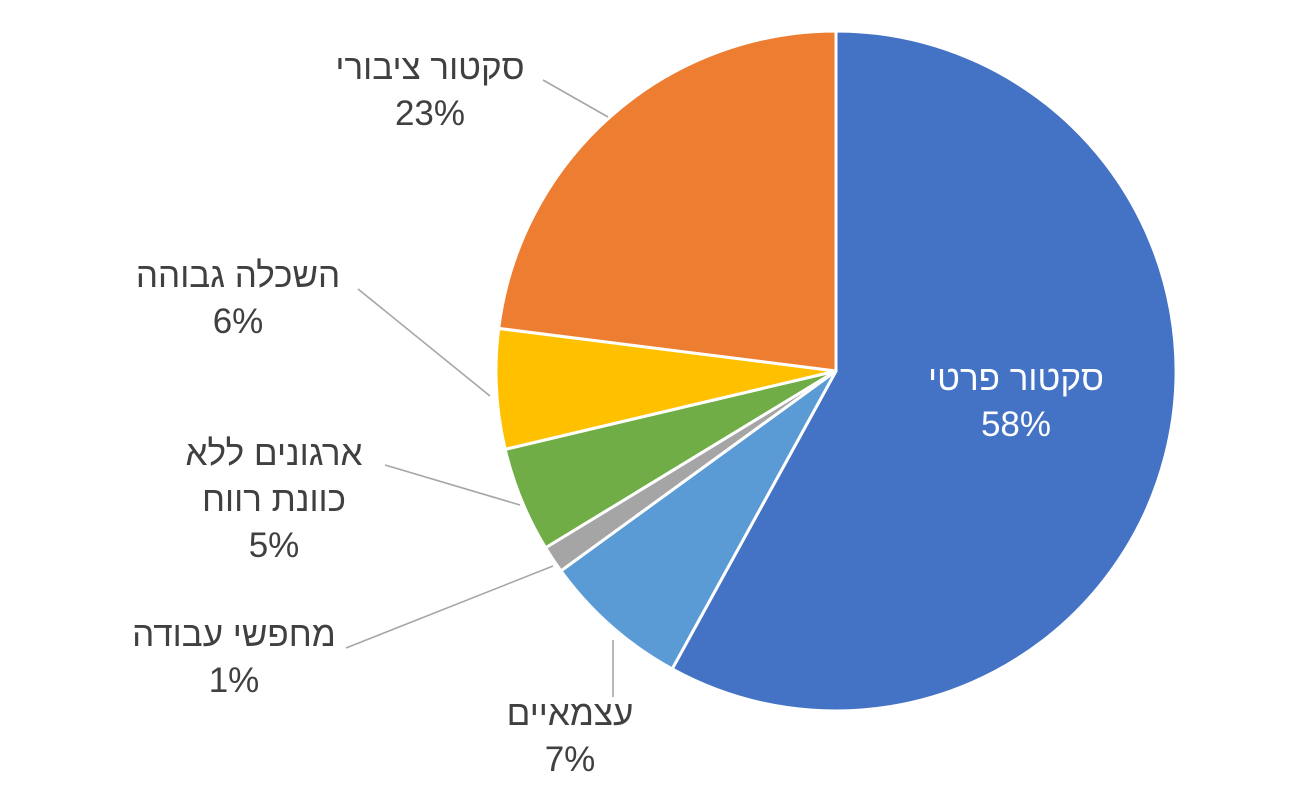 This screenshot has width=1302, height=800. What do you see at coordinates (1016, 378) in the screenshot?
I see `slice-name-label: סקטור פרטי` at bounding box center [1016, 378].